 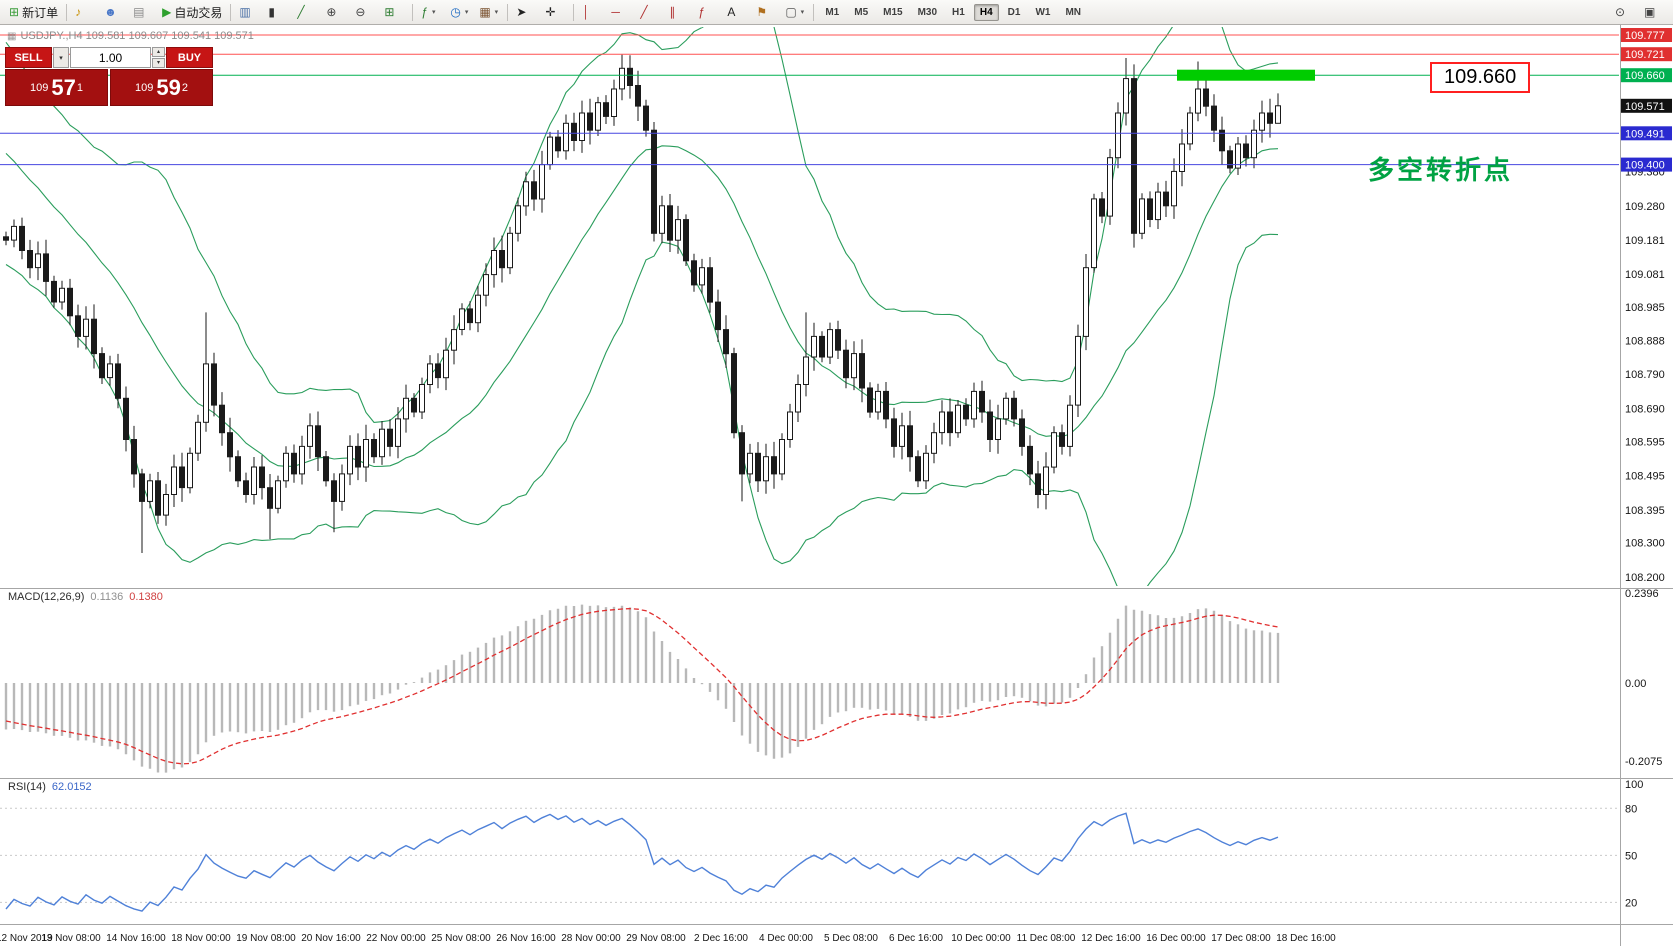 What do you see at coordinates (550, 12) in the screenshot?
I see `crosshair-icon: ✛` at bounding box center [550, 12].